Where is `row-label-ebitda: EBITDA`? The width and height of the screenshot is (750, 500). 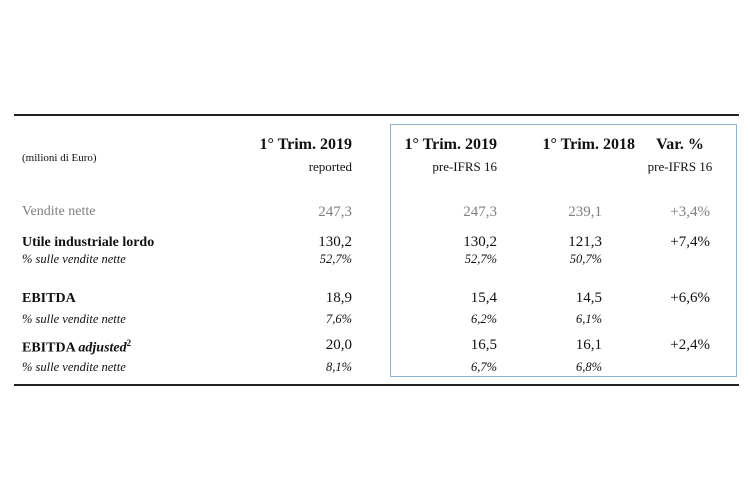
row-label-ebitda: EBITDA is located at coordinates (49, 298).